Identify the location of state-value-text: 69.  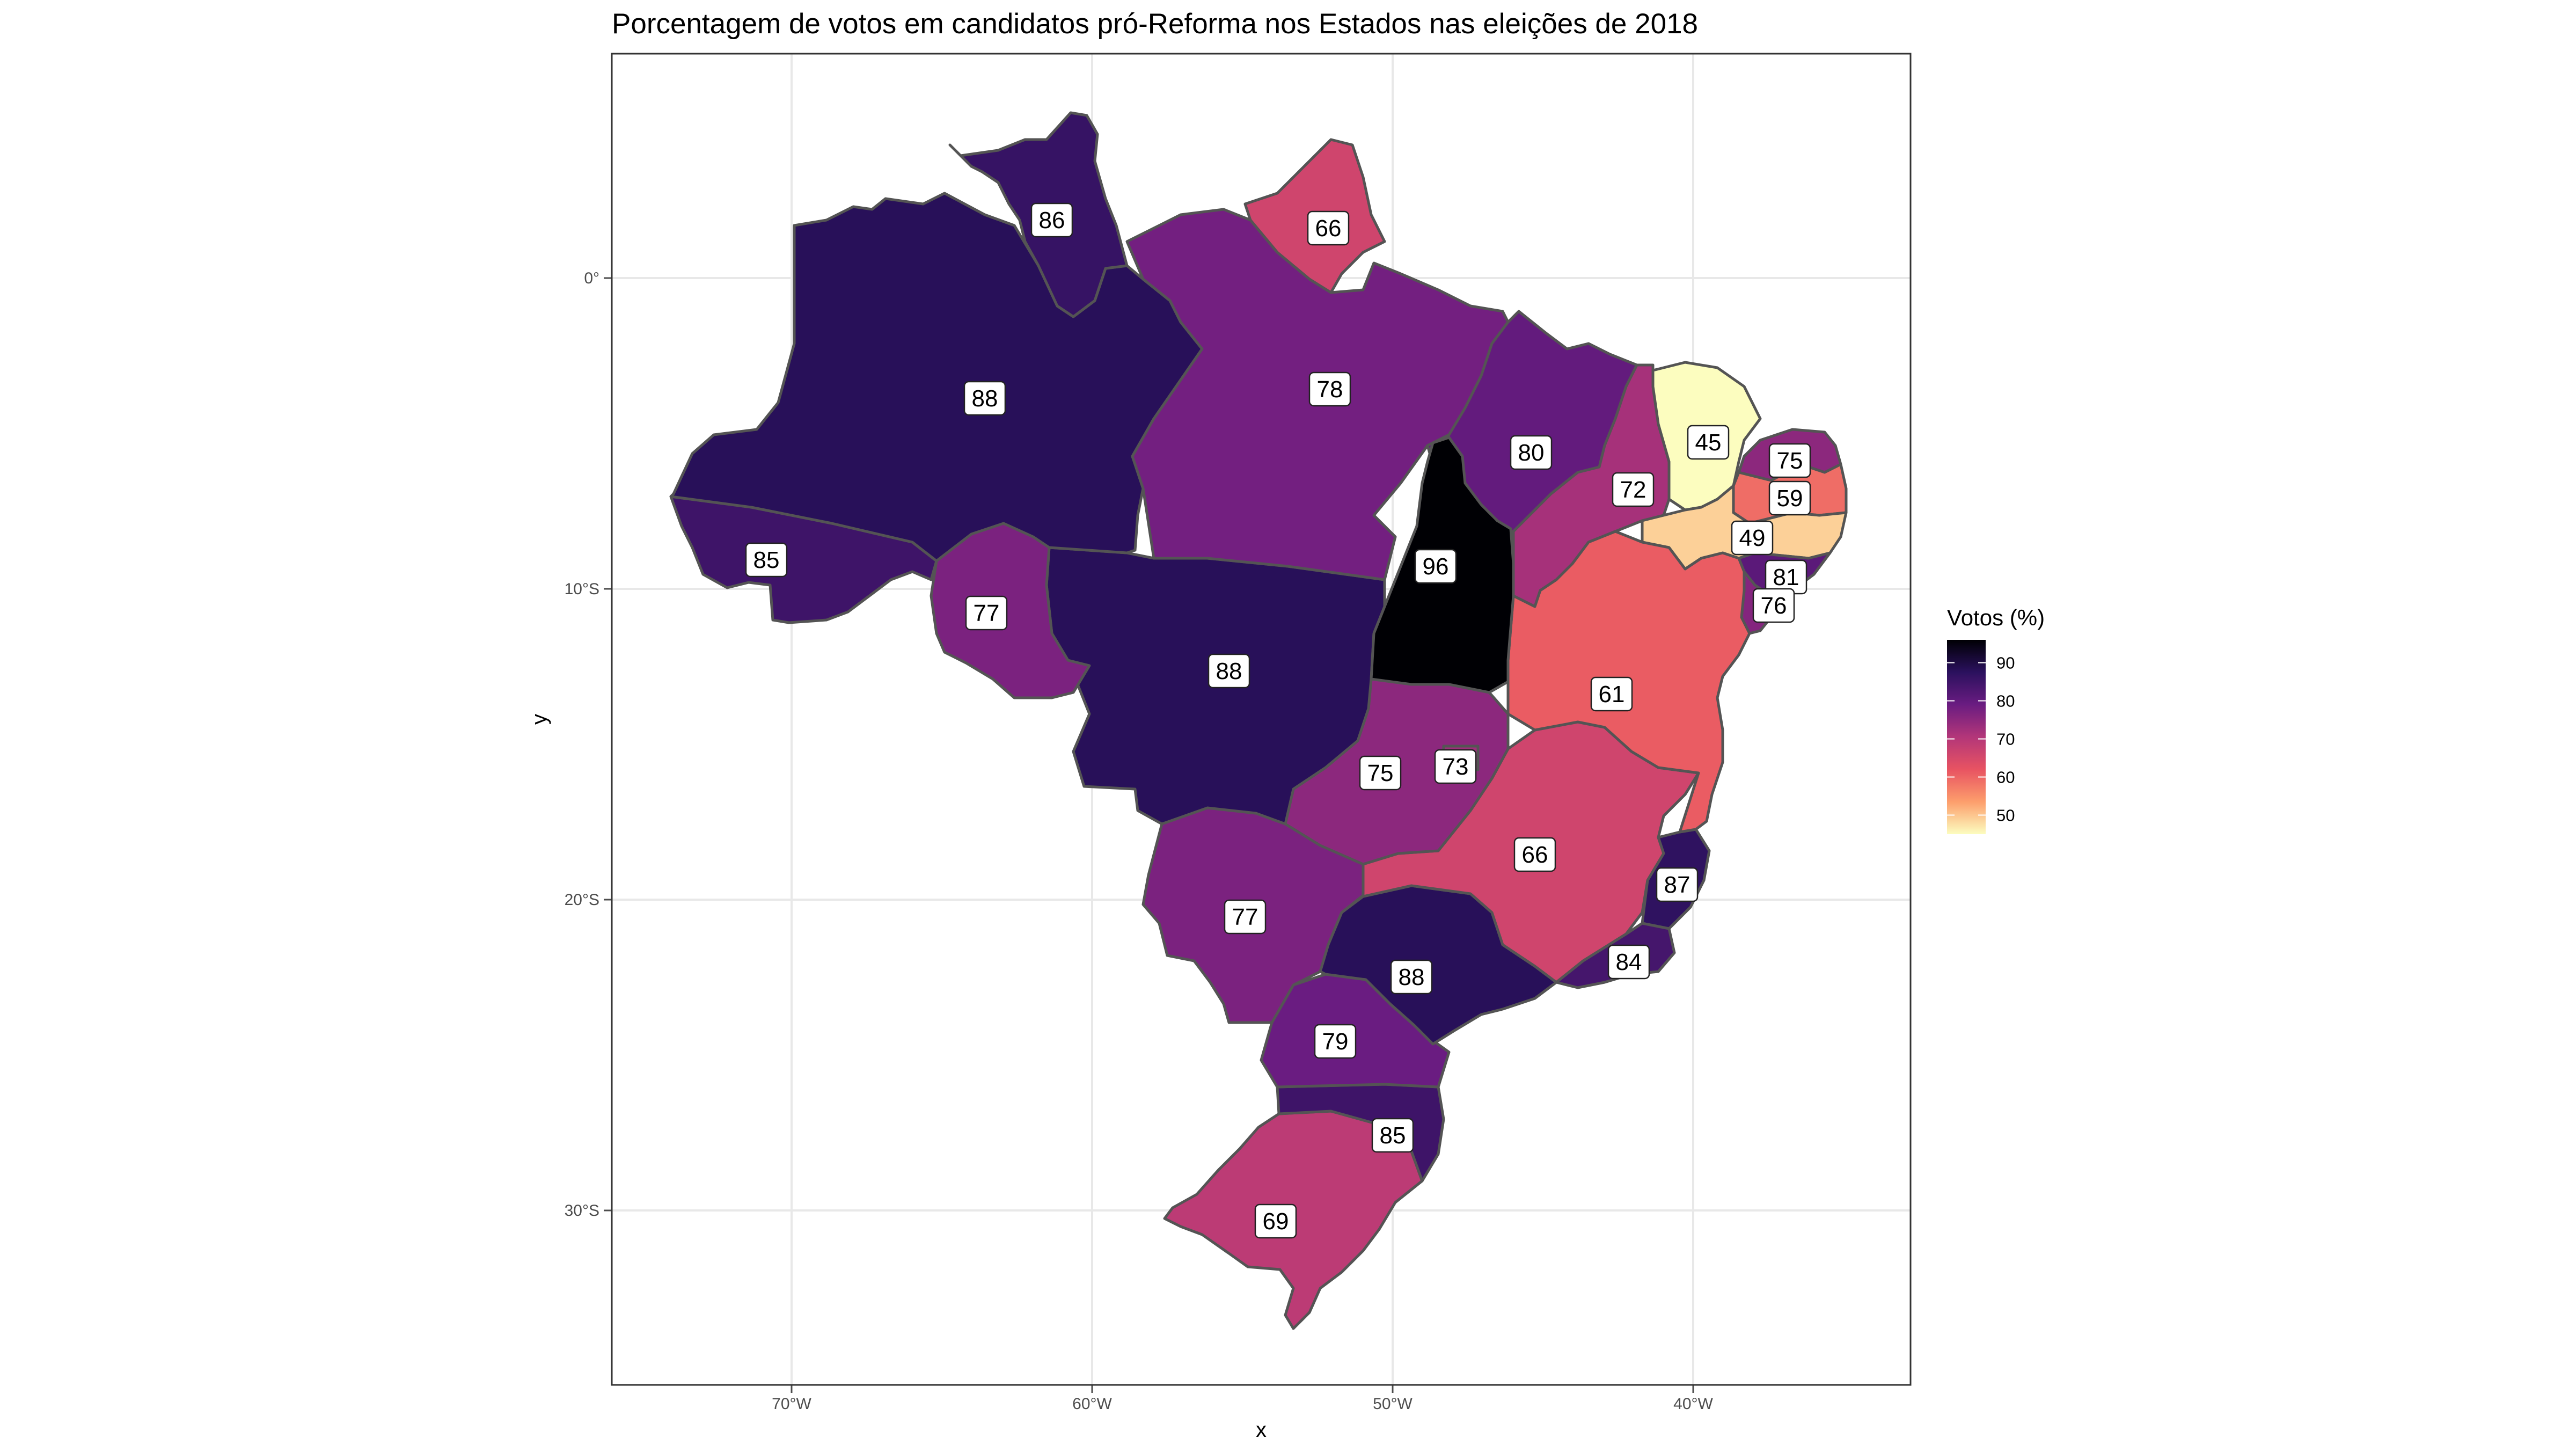
(1276, 1221).